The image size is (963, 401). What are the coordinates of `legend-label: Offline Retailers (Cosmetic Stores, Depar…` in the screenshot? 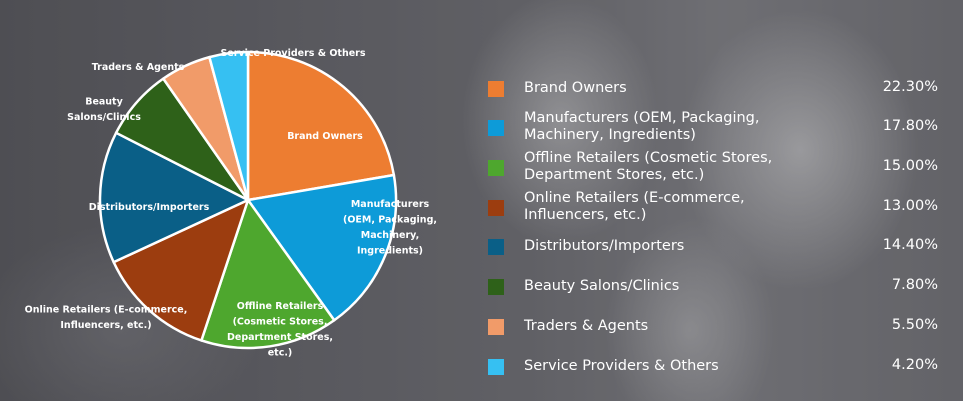 It's located at (648, 166).